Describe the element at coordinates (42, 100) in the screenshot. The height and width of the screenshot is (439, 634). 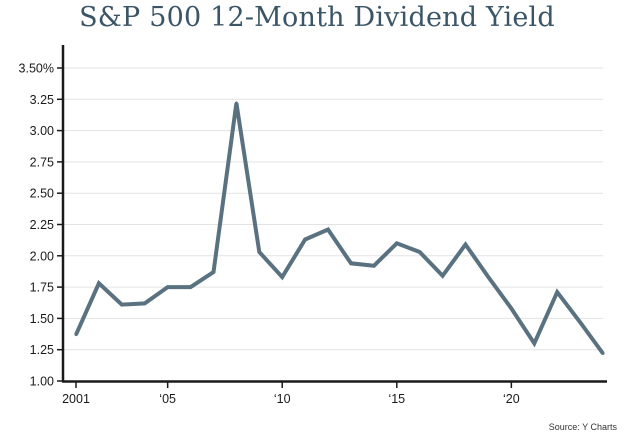
I see `y-tick-label: 3.25` at that location.